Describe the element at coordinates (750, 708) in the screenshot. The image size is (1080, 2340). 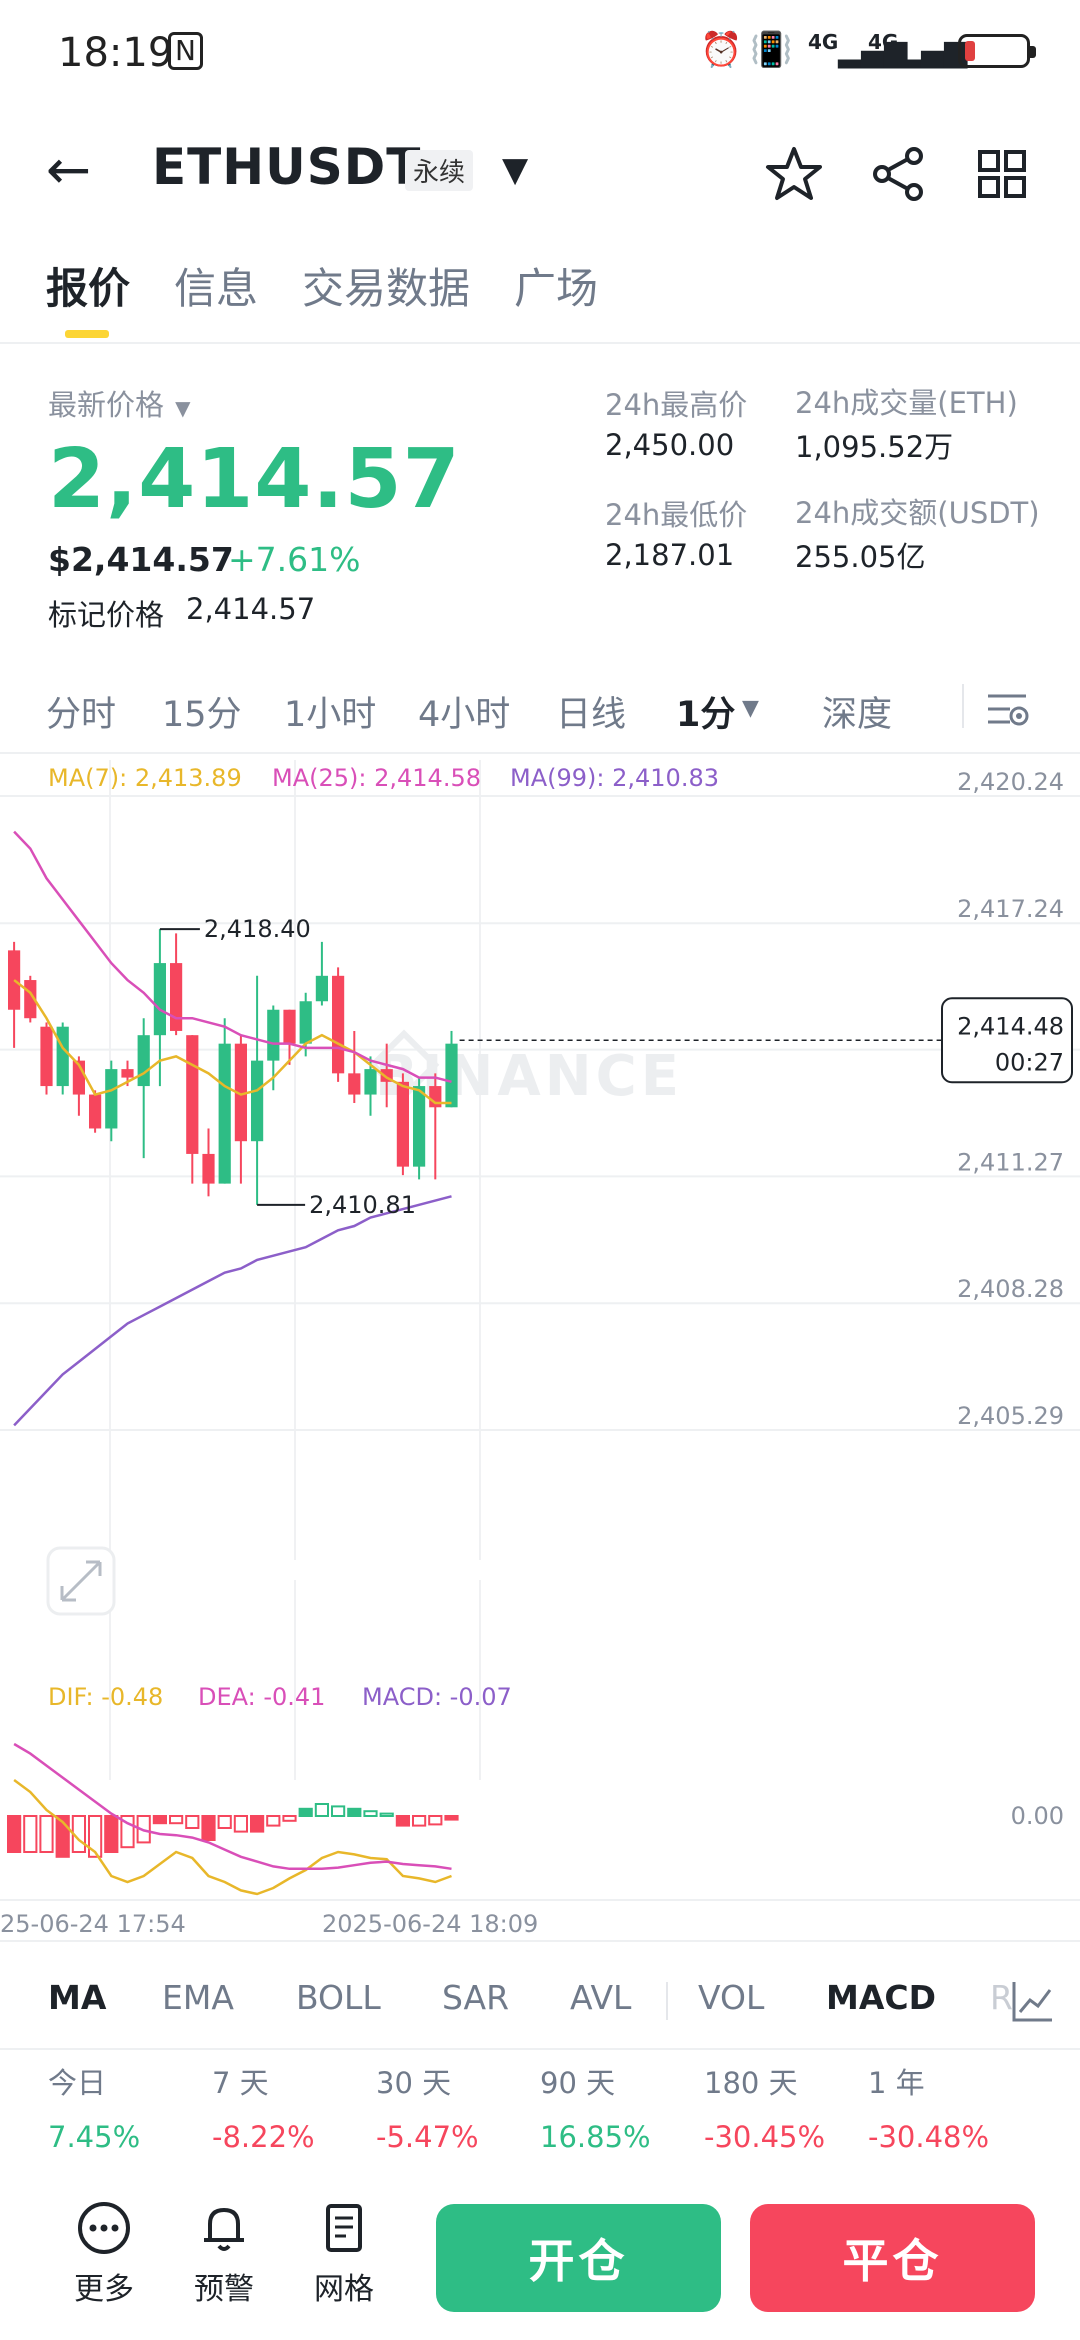
I see `timeframe-dropdown-icon: ▼` at that location.